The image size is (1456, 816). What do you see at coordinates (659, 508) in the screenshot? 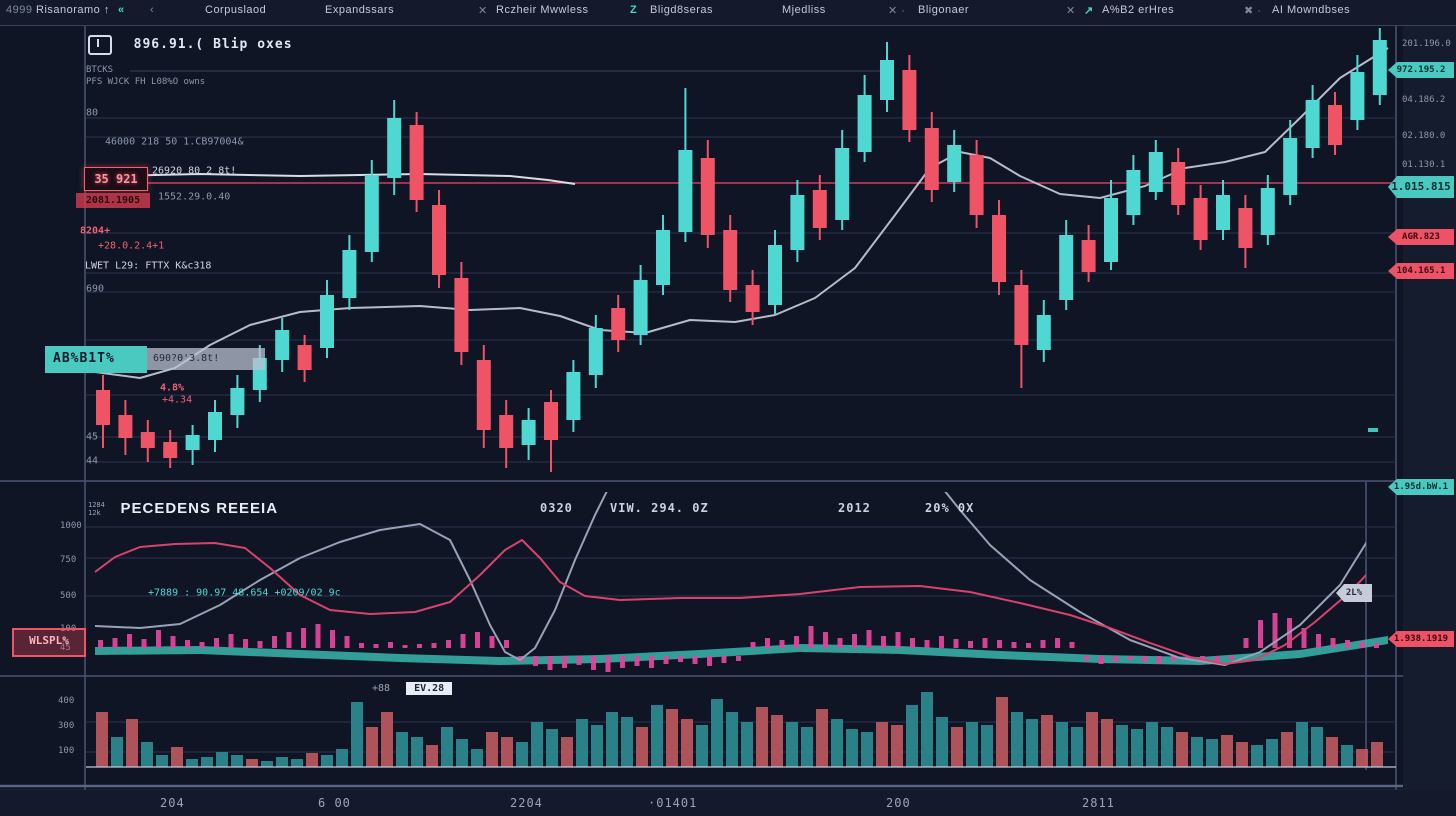
I see `indicator-stat-label: VIW. 294. 0Z` at bounding box center [659, 508].